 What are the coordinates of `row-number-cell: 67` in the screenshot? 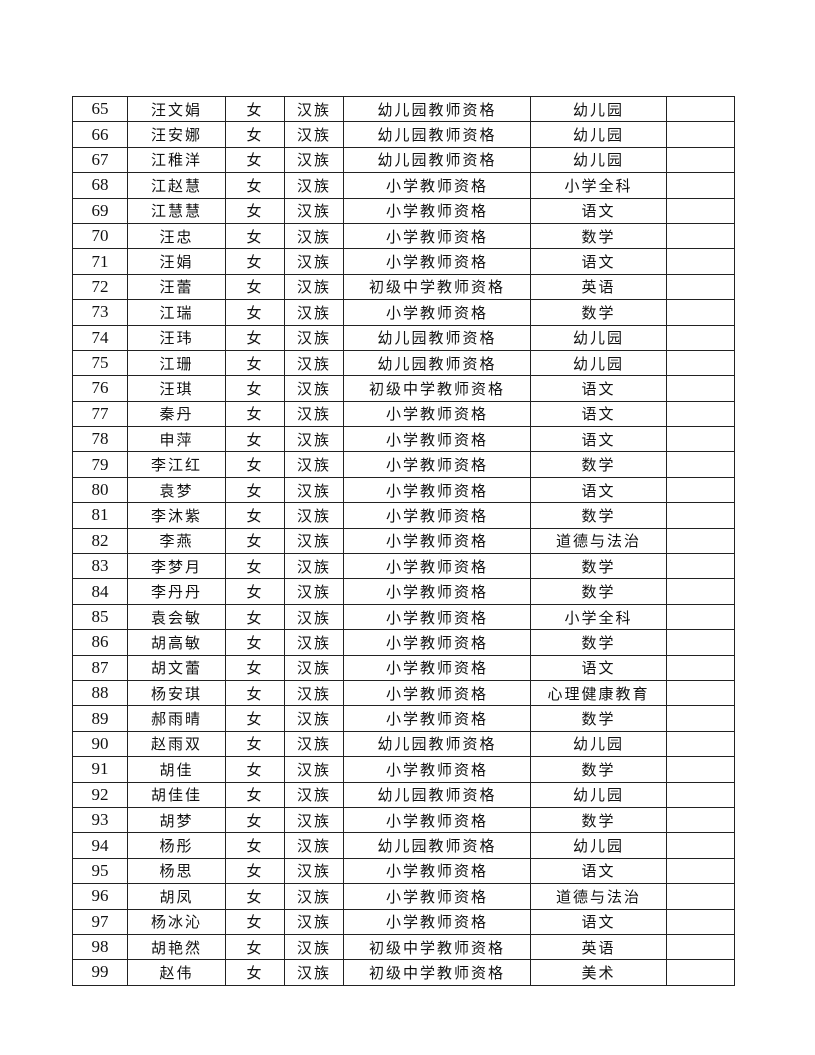 It's located at (100, 160).